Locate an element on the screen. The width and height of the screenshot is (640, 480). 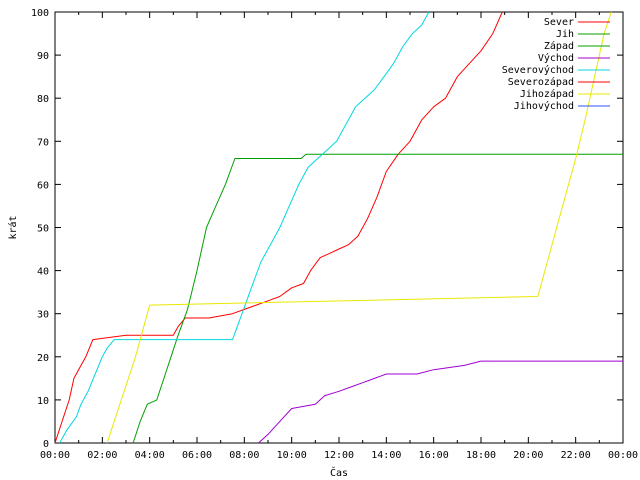
y-tick-label: 50 is located at coordinates (43, 229).